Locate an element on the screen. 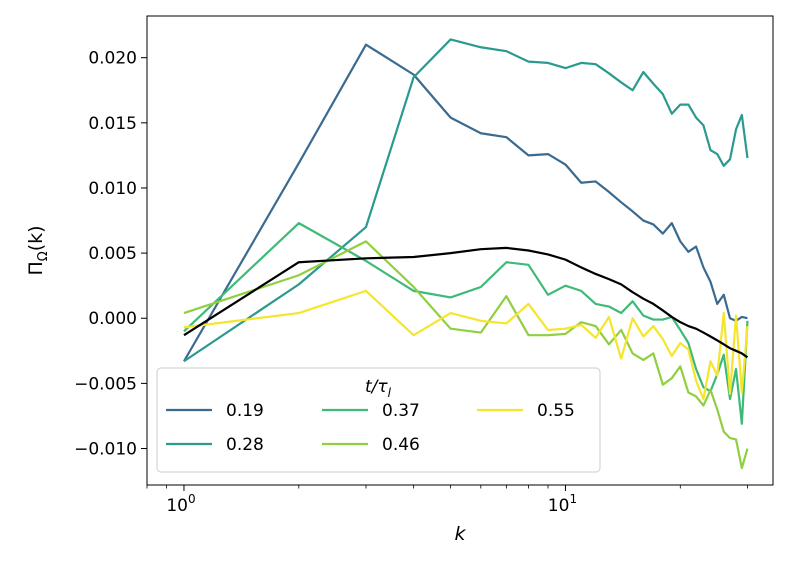 The width and height of the screenshot is (797, 570). y-axis-label-text: ΠΩ(k) is located at coordinates (38, 250).